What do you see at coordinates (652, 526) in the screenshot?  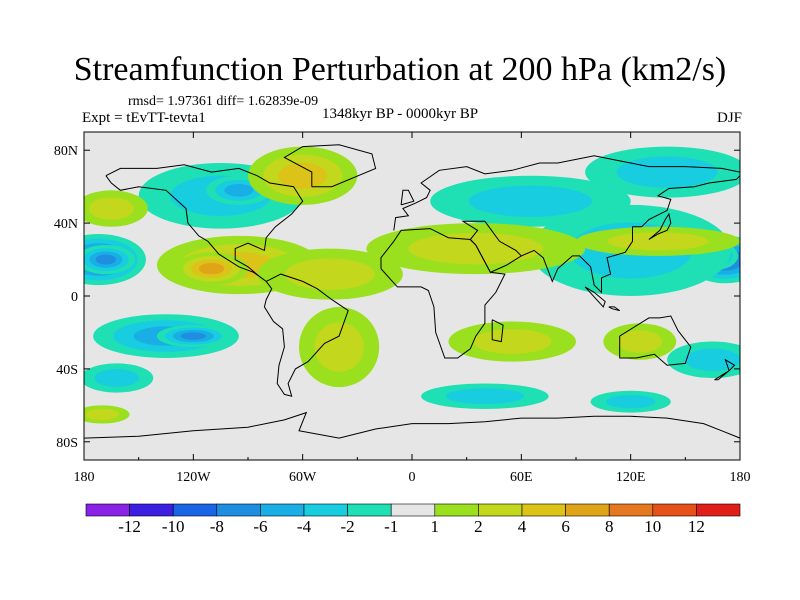 I see `colorbar-label: 10` at bounding box center [652, 526].